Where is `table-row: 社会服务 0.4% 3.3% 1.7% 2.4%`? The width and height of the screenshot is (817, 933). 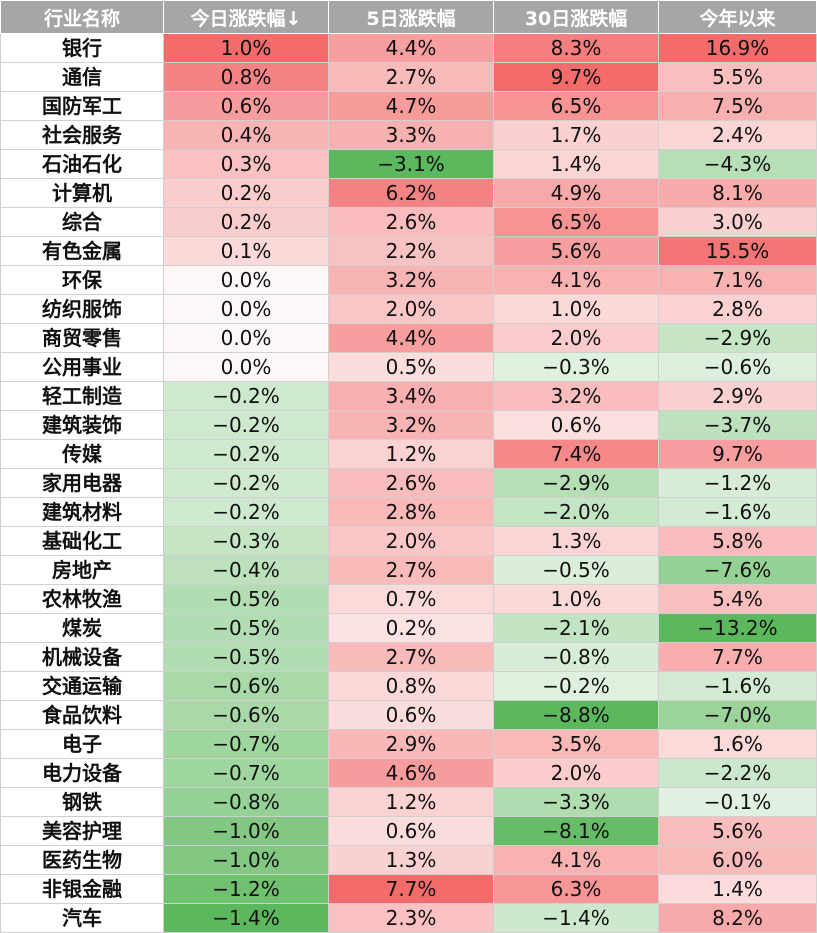
table-row: 社会服务 0.4% 3.3% 1.7% 2.4% is located at coordinates (408, 135).